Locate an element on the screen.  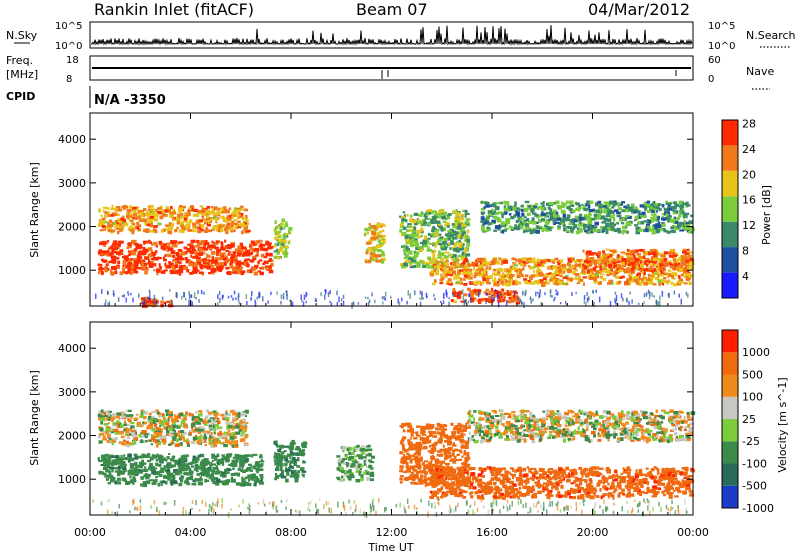
velocity-echoes is located at coordinates (394, 463).